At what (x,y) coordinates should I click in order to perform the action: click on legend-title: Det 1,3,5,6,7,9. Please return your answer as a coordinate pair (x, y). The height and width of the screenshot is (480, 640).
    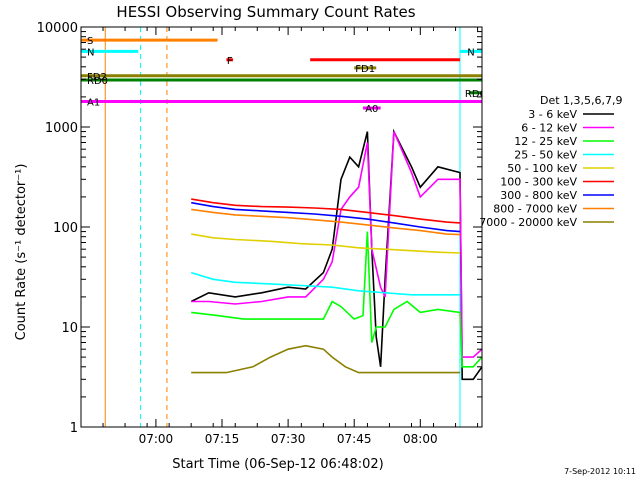
    Looking at the image, I should click on (581, 100).